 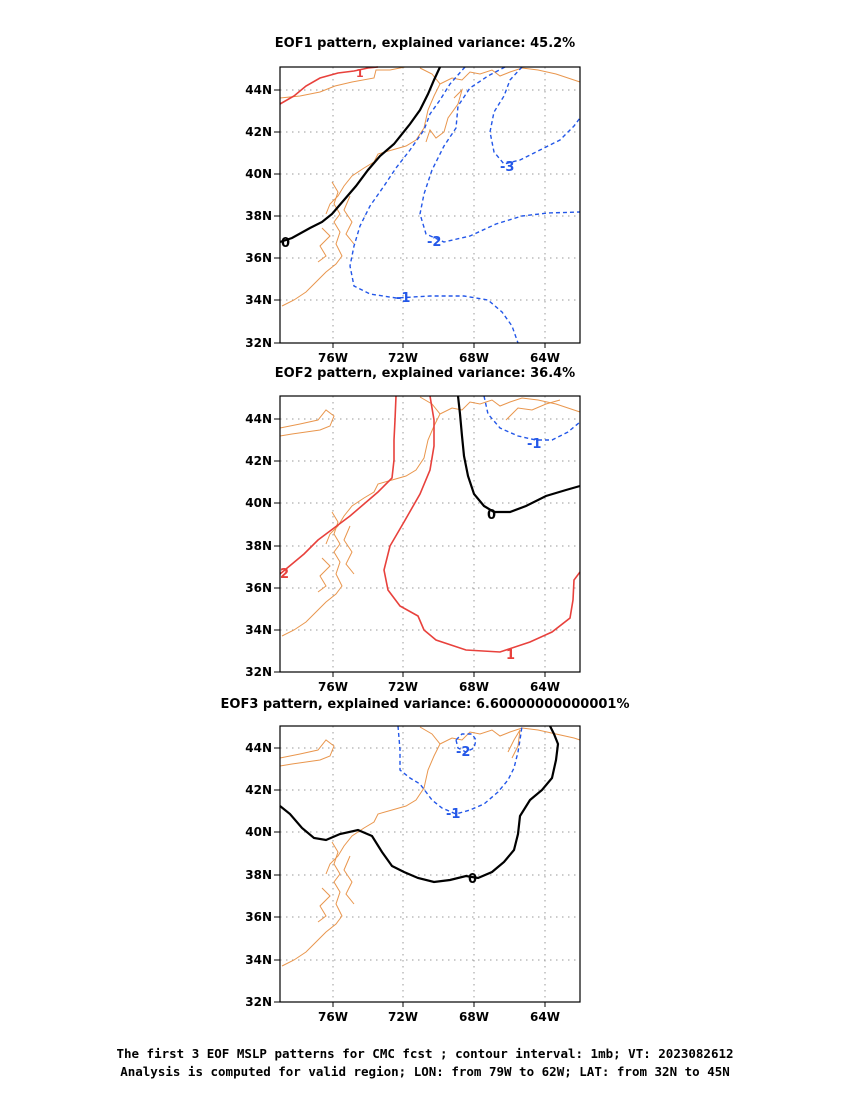 What do you see at coordinates (410, 550) in the screenshot?
I see `contour-labels: 2 1 0 -1` at bounding box center [410, 550].